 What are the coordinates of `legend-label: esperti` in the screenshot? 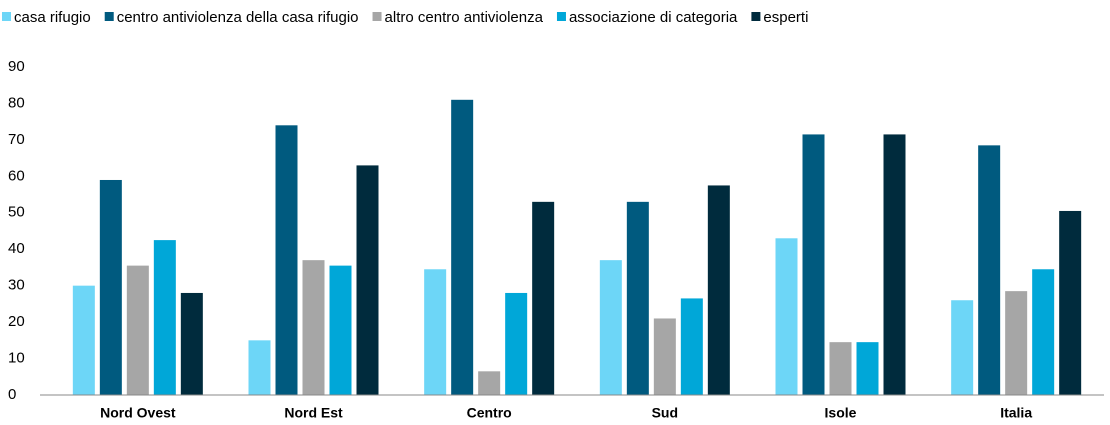 It's located at (785, 17).